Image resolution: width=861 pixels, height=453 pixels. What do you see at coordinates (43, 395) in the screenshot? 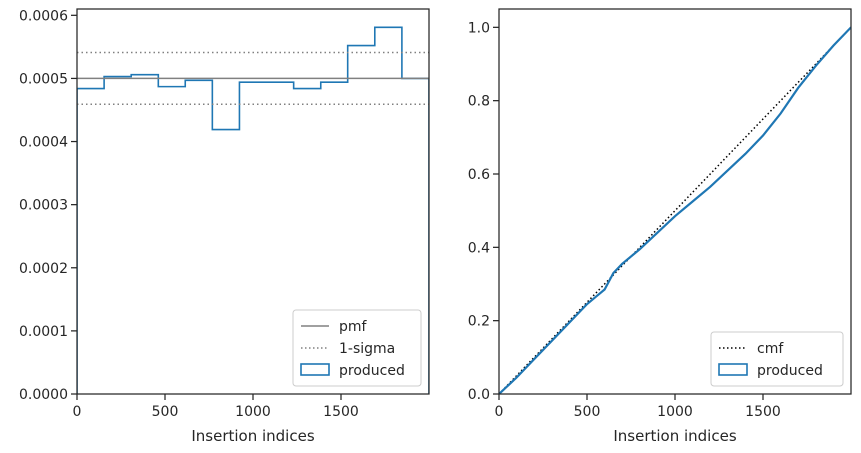
I see `y-tick-label: 0.0000` at bounding box center [43, 395].